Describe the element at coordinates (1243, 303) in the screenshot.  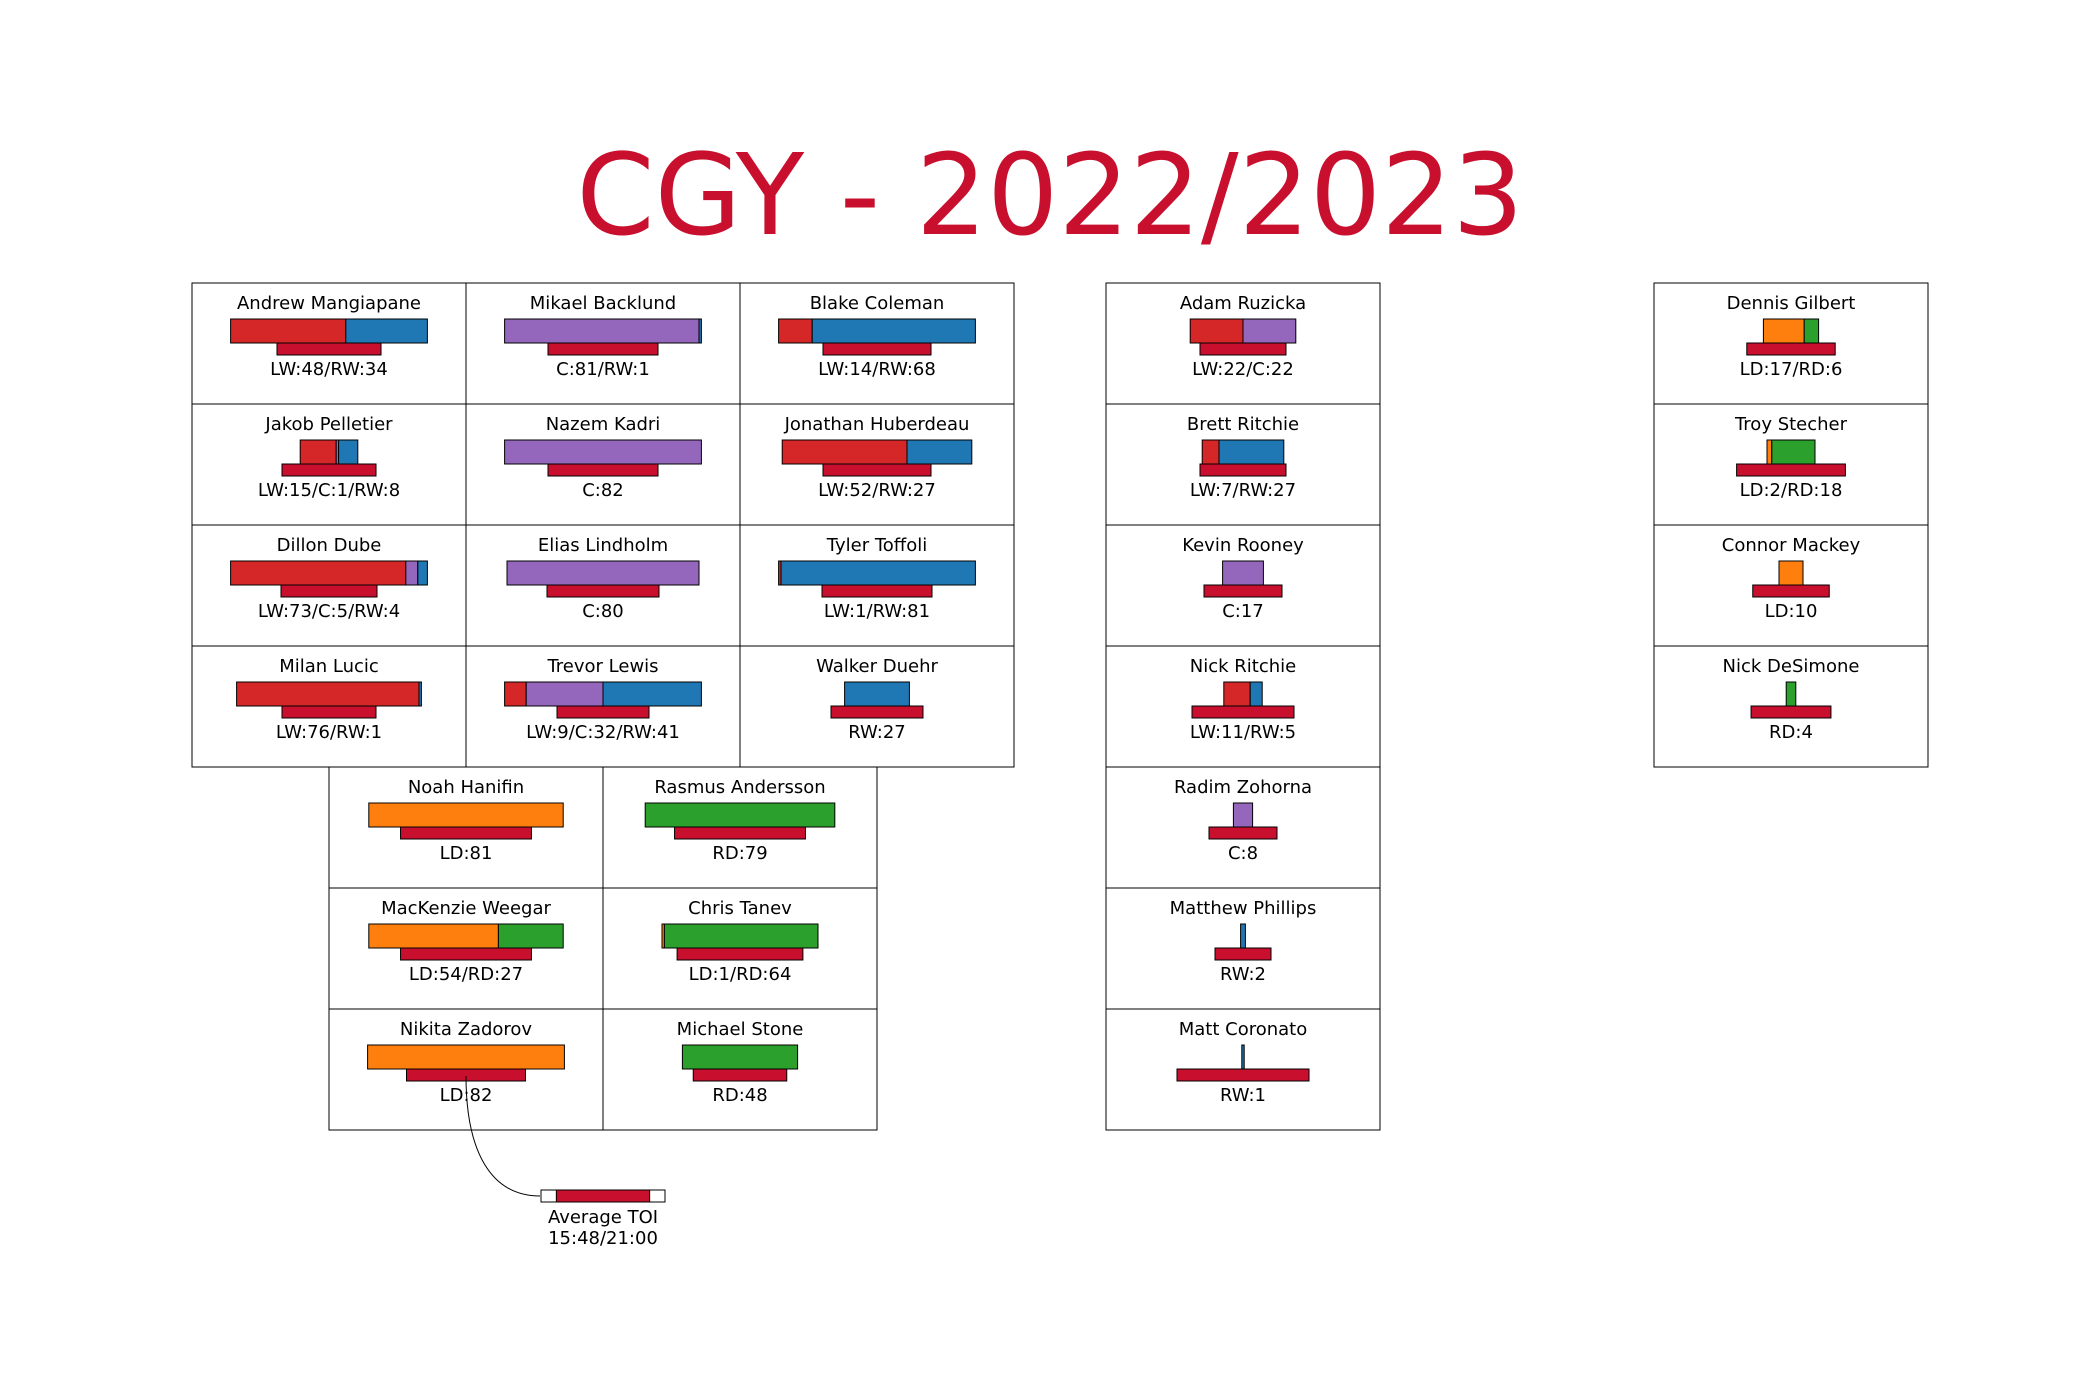
I see `player-name: Adam Ruzicka` at that location.